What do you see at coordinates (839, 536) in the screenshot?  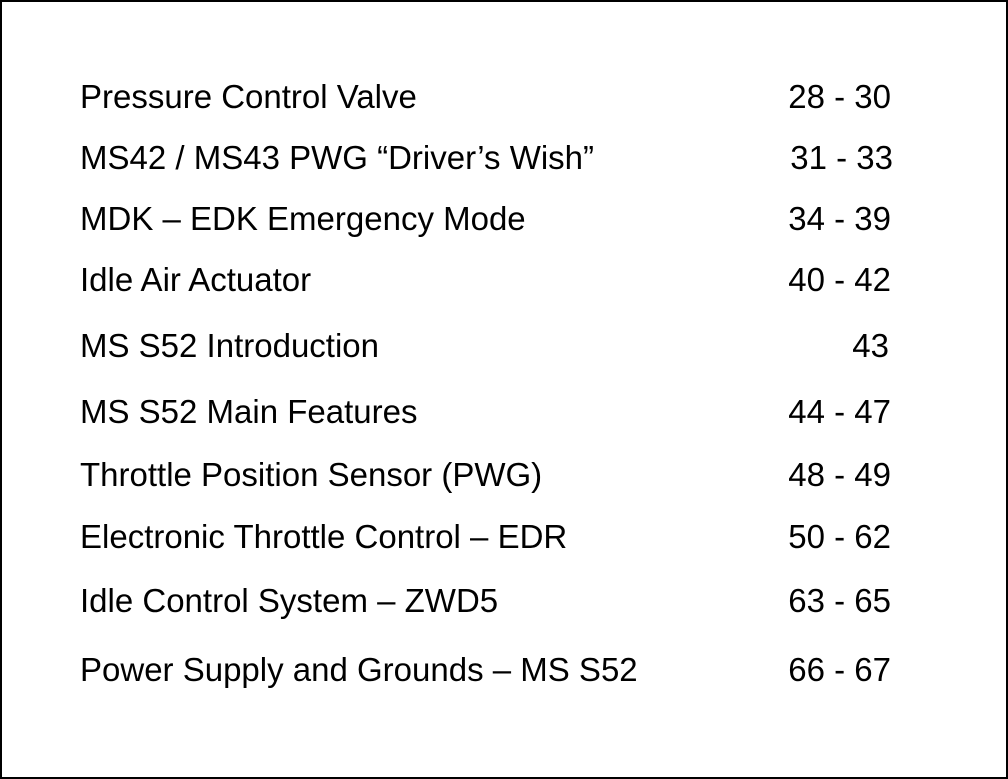 I see `toc-entry-pages: 50 - 62` at bounding box center [839, 536].